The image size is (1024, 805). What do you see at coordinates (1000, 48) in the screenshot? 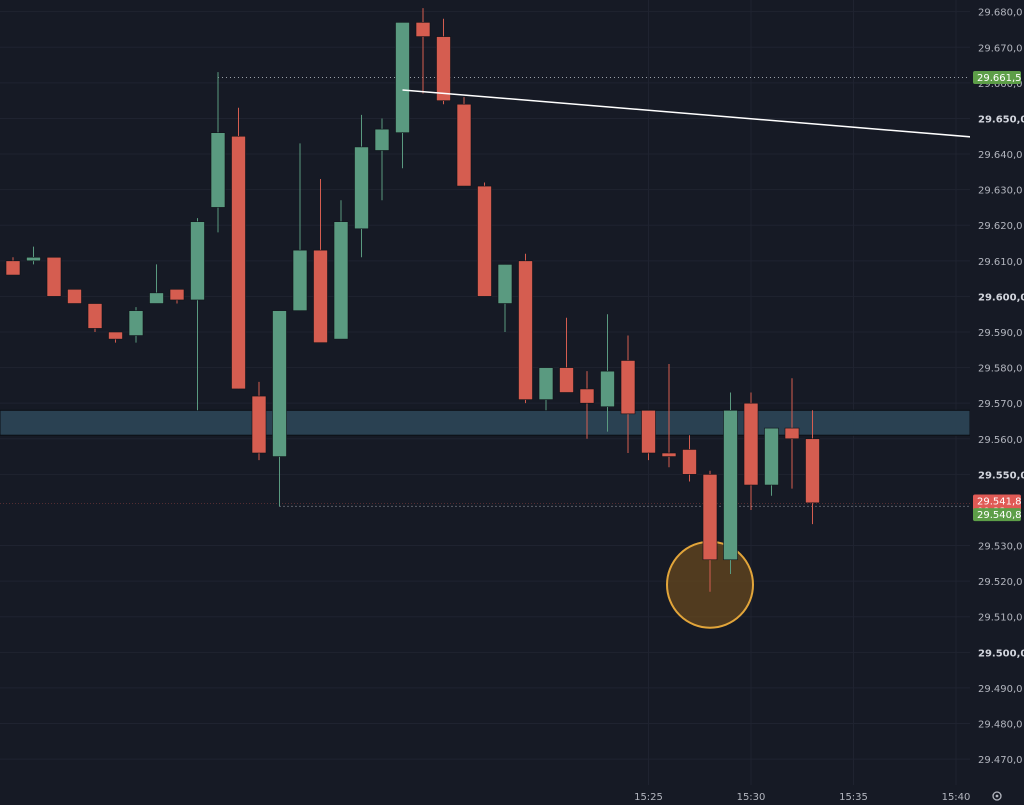
I see `y-tick-label: 29.670,0` at bounding box center [1000, 48].